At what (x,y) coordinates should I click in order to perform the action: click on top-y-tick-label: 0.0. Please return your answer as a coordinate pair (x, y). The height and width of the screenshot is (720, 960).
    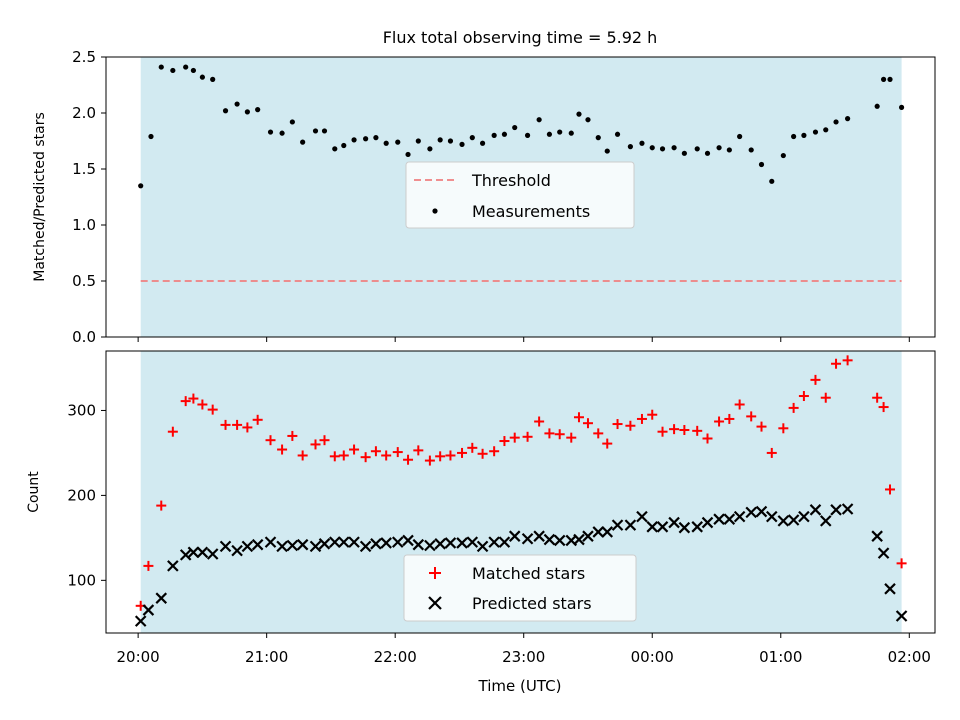
    Looking at the image, I should click on (84, 337).